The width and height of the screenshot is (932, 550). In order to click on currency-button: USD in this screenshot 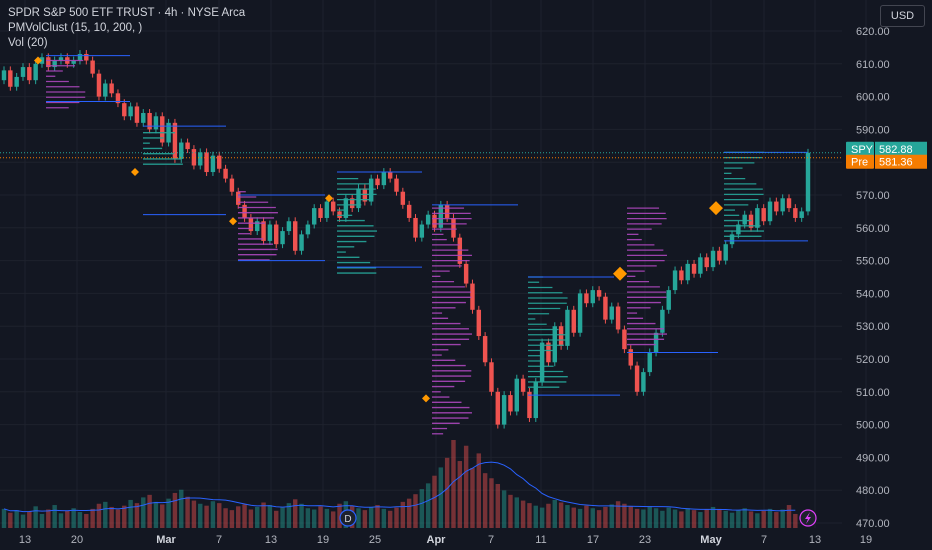, I will do `click(902, 16)`.